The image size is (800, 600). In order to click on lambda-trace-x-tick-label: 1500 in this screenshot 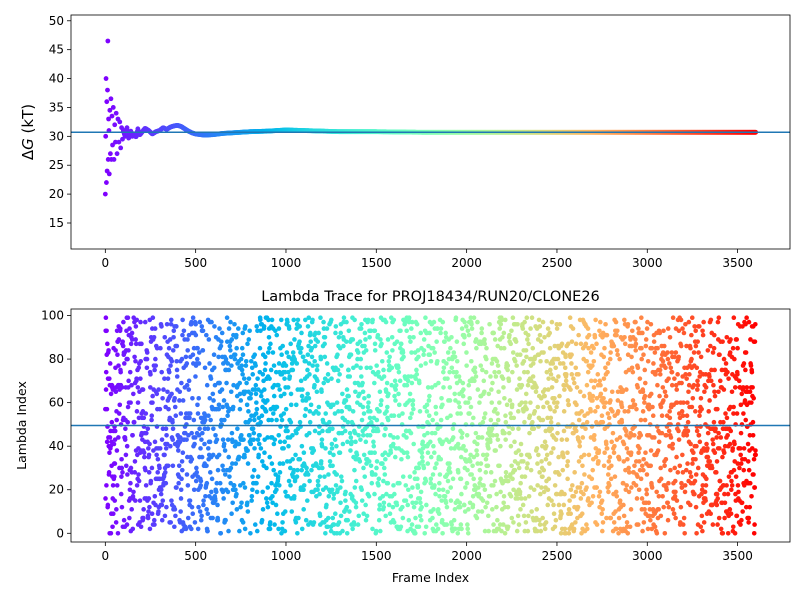, I will do `click(376, 556)`.